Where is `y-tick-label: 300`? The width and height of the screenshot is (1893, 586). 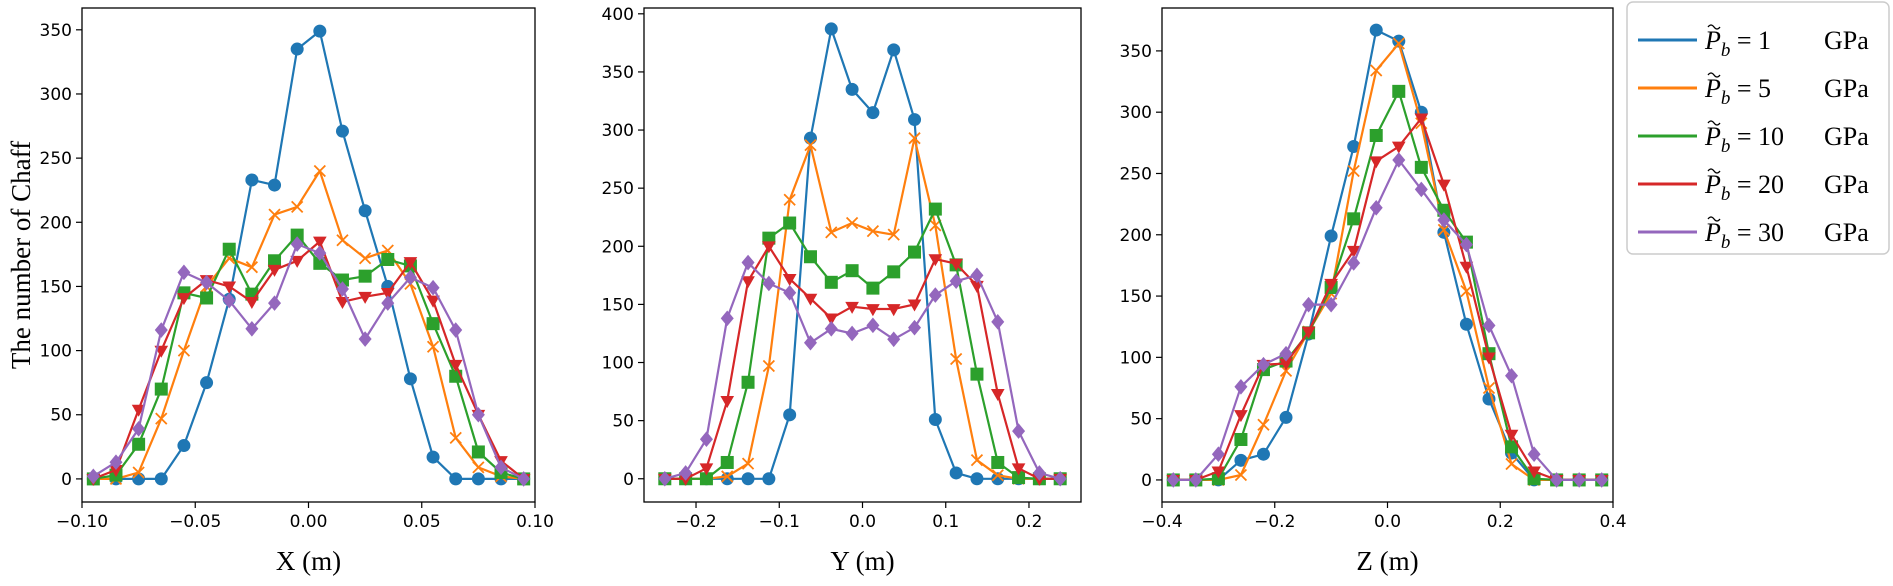 y-tick-label: 300 is located at coordinates (1136, 113).